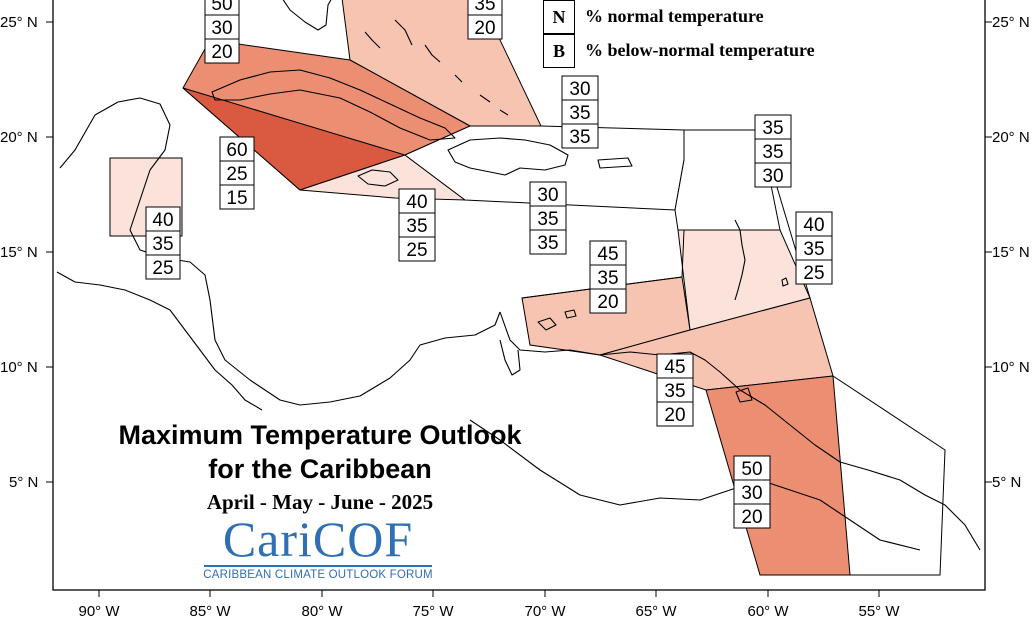 The width and height of the screenshot is (1036, 630). What do you see at coordinates (772, 176) in the screenshot?
I see `prob-below: 30` at bounding box center [772, 176].